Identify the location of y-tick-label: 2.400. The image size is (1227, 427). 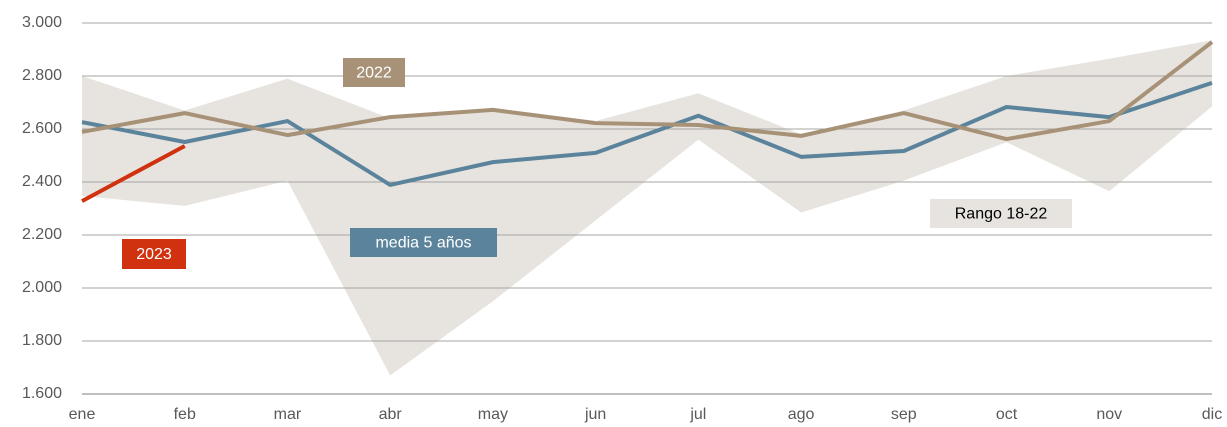
(42, 181).